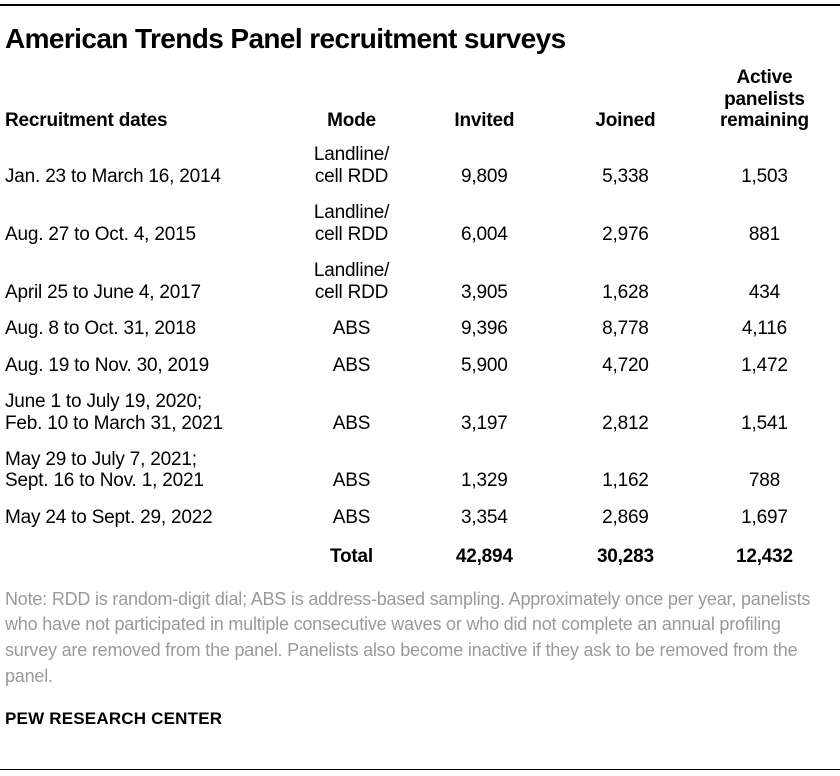  What do you see at coordinates (625, 329) in the screenshot?
I see `joined-cell: 8,778` at bounding box center [625, 329].